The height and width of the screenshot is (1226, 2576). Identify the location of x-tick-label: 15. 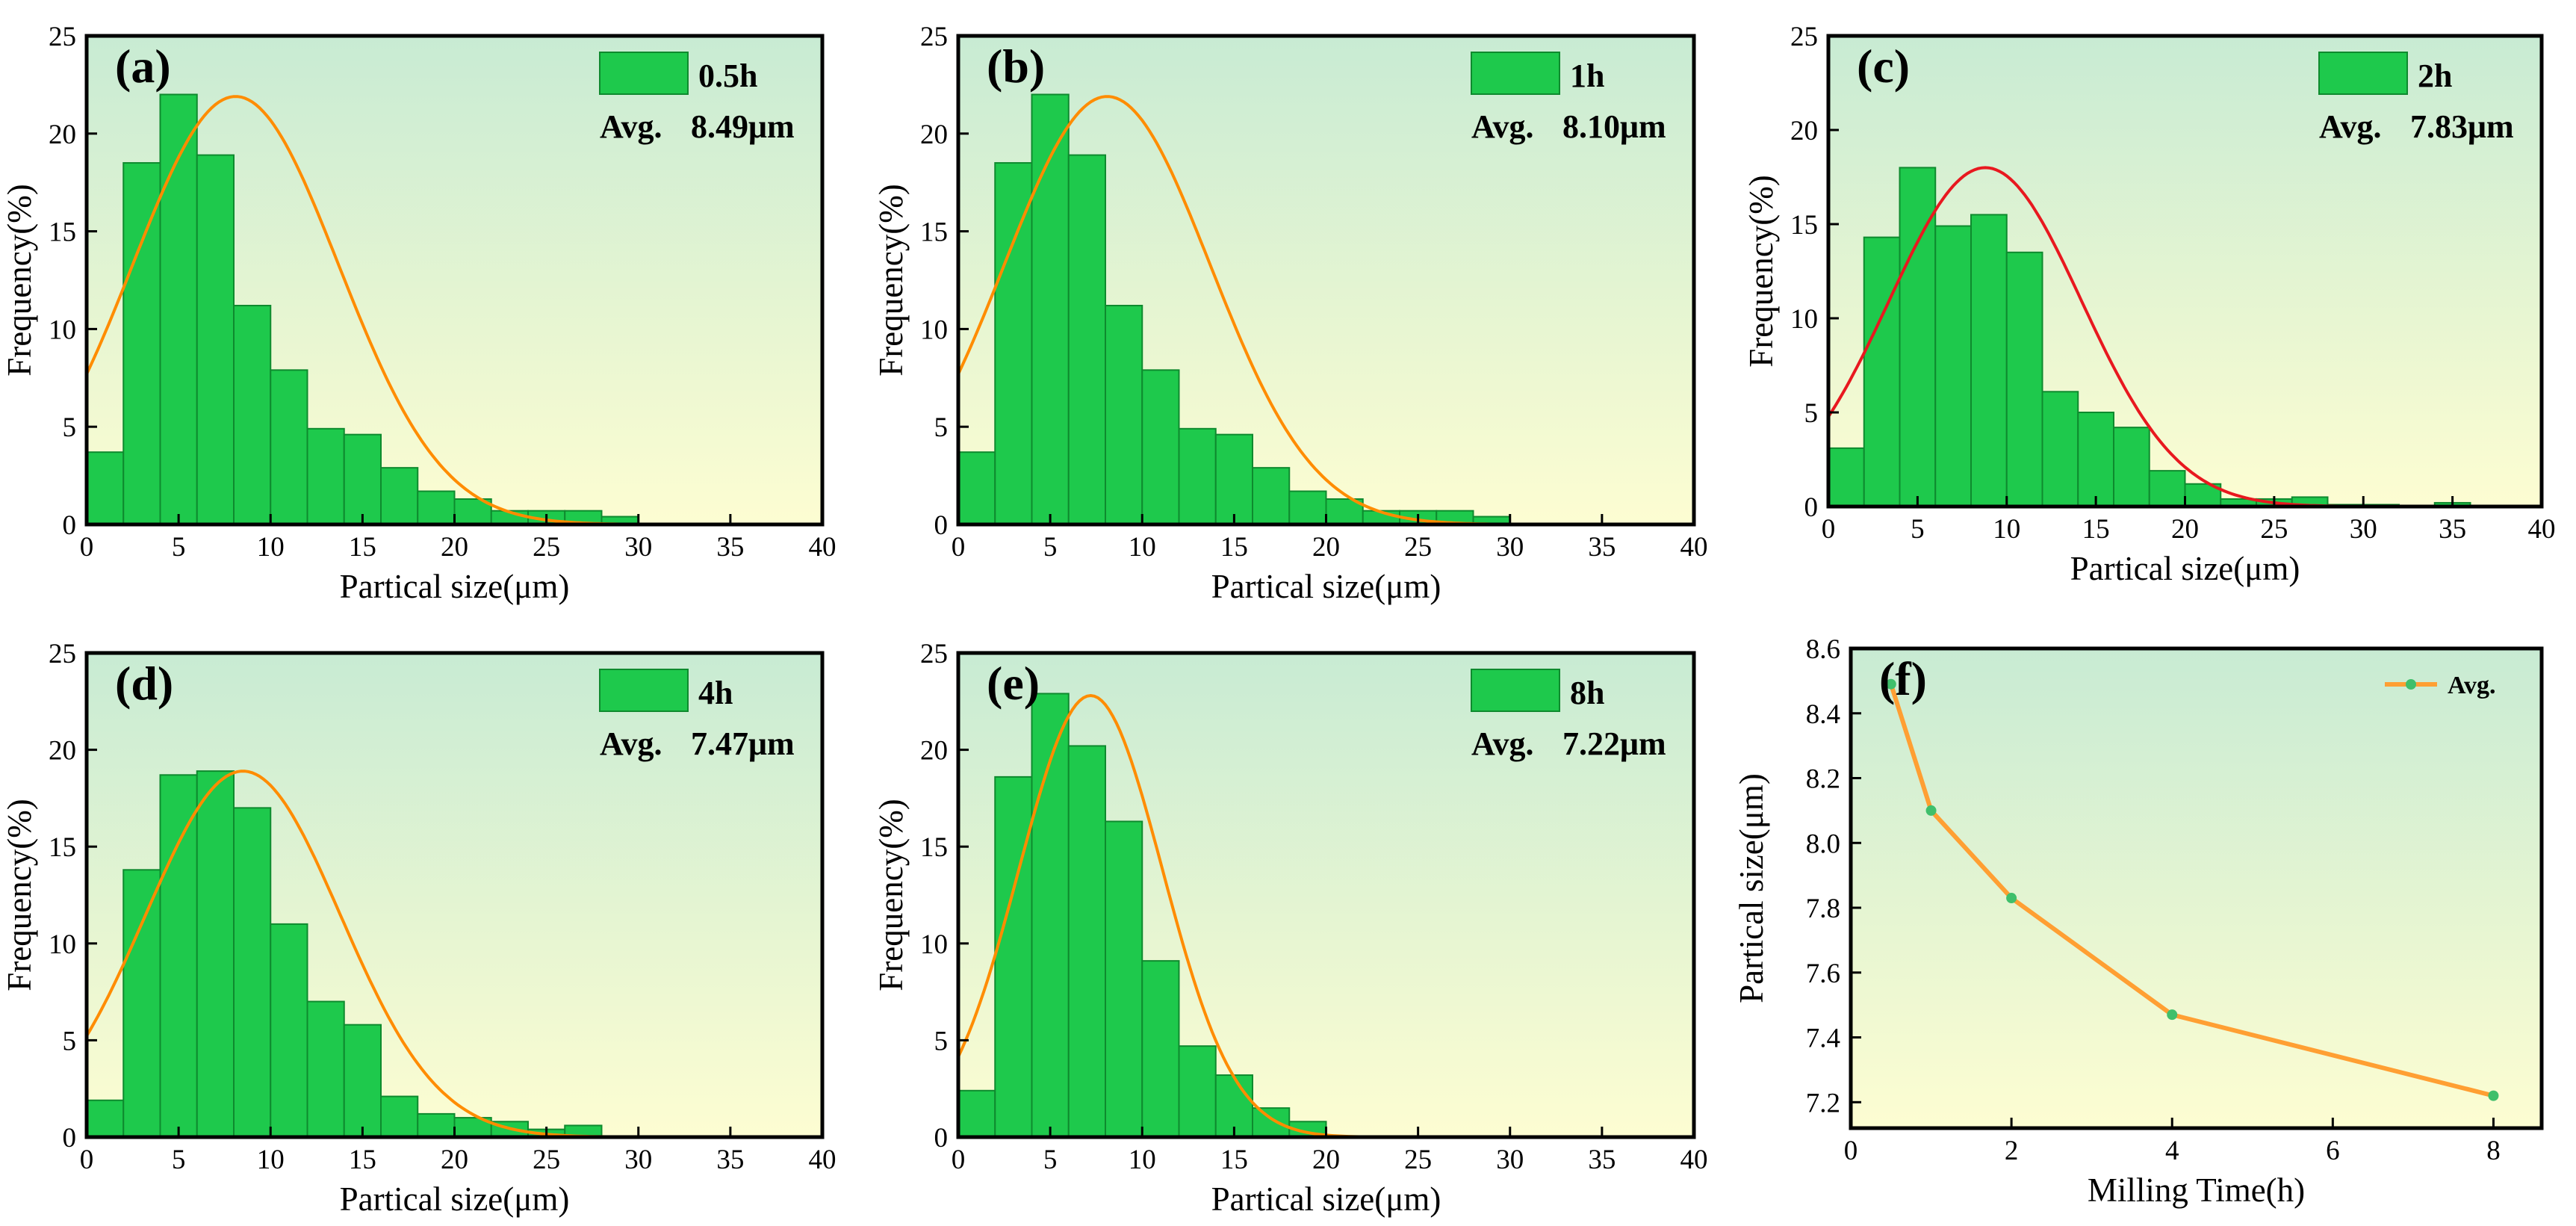
(2096, 529).